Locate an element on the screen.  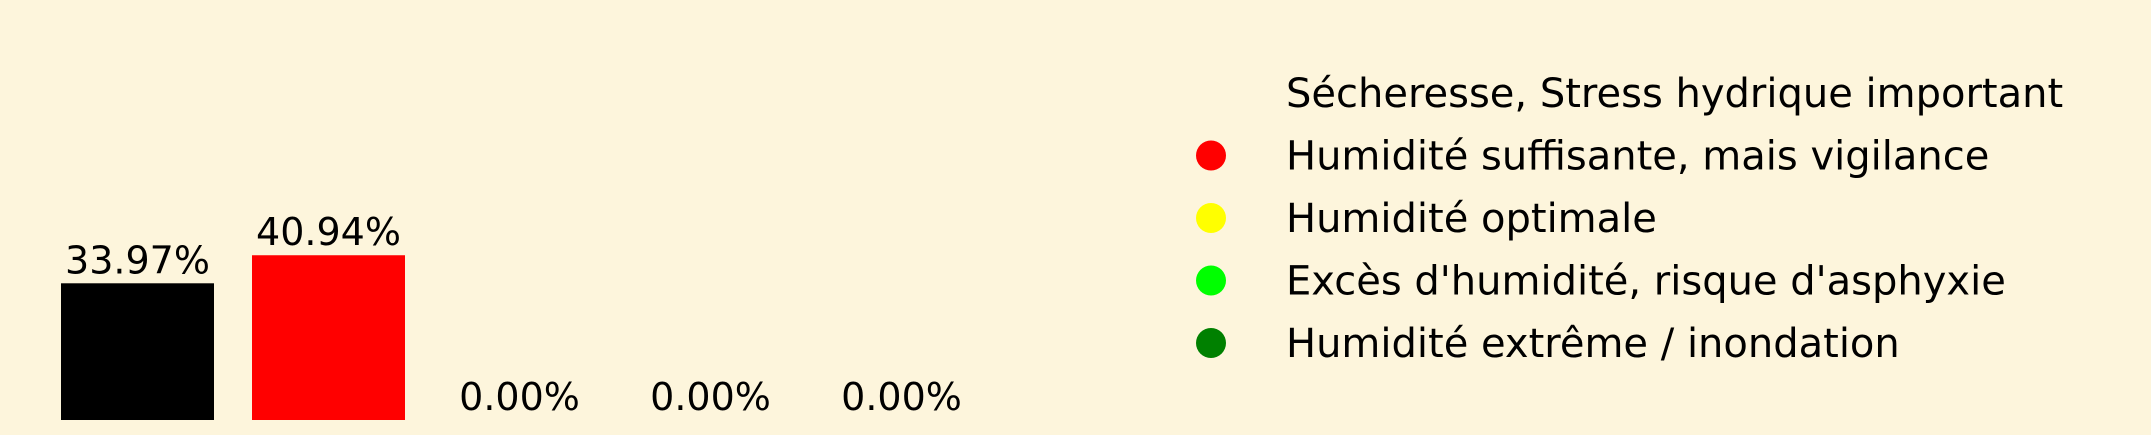
bar-value-label-4: 0.00% is located at coordinates (710, 397).